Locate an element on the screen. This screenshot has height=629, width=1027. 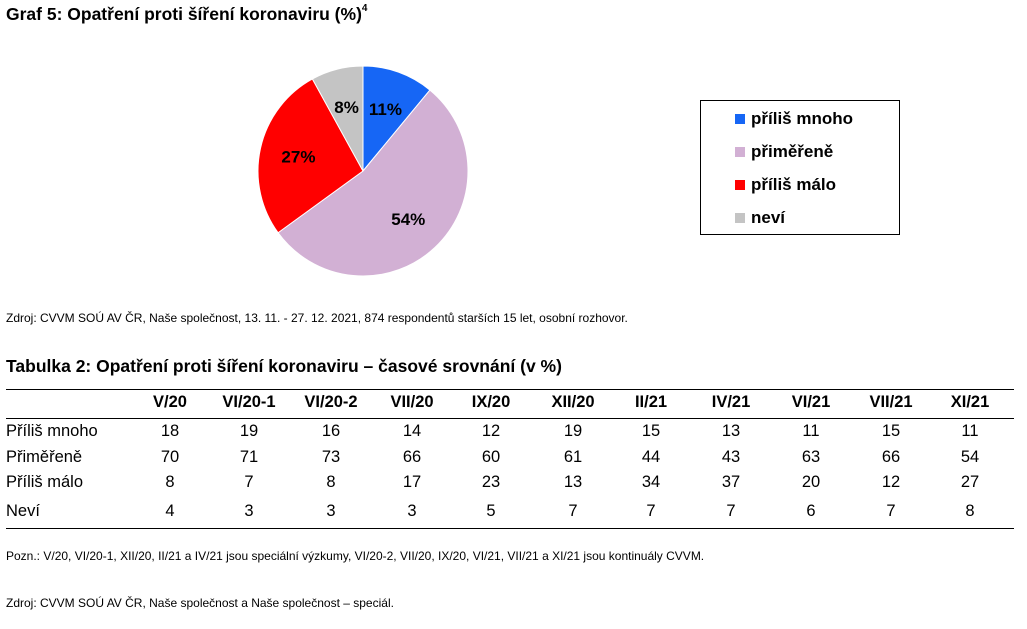
table-cell: 4 is located at coordinates (170, 511).